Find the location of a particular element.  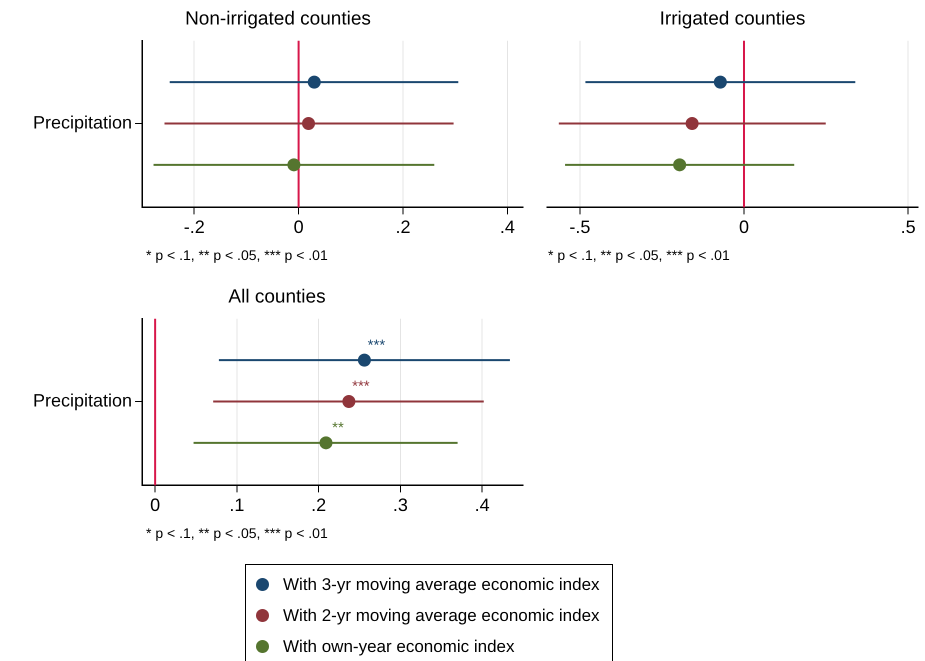

legend-label: With own-year economic index is located at coordinates (398, 646).